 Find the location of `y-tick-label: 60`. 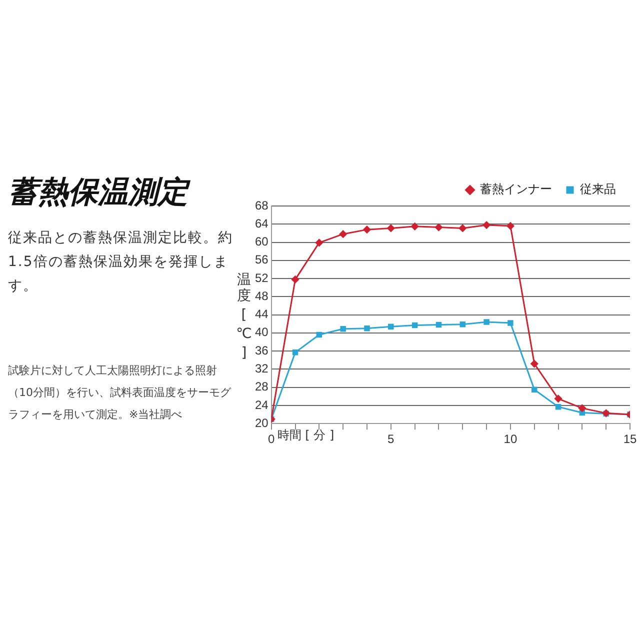

y-tick-label: 60 is located at coordinates (261, 241).